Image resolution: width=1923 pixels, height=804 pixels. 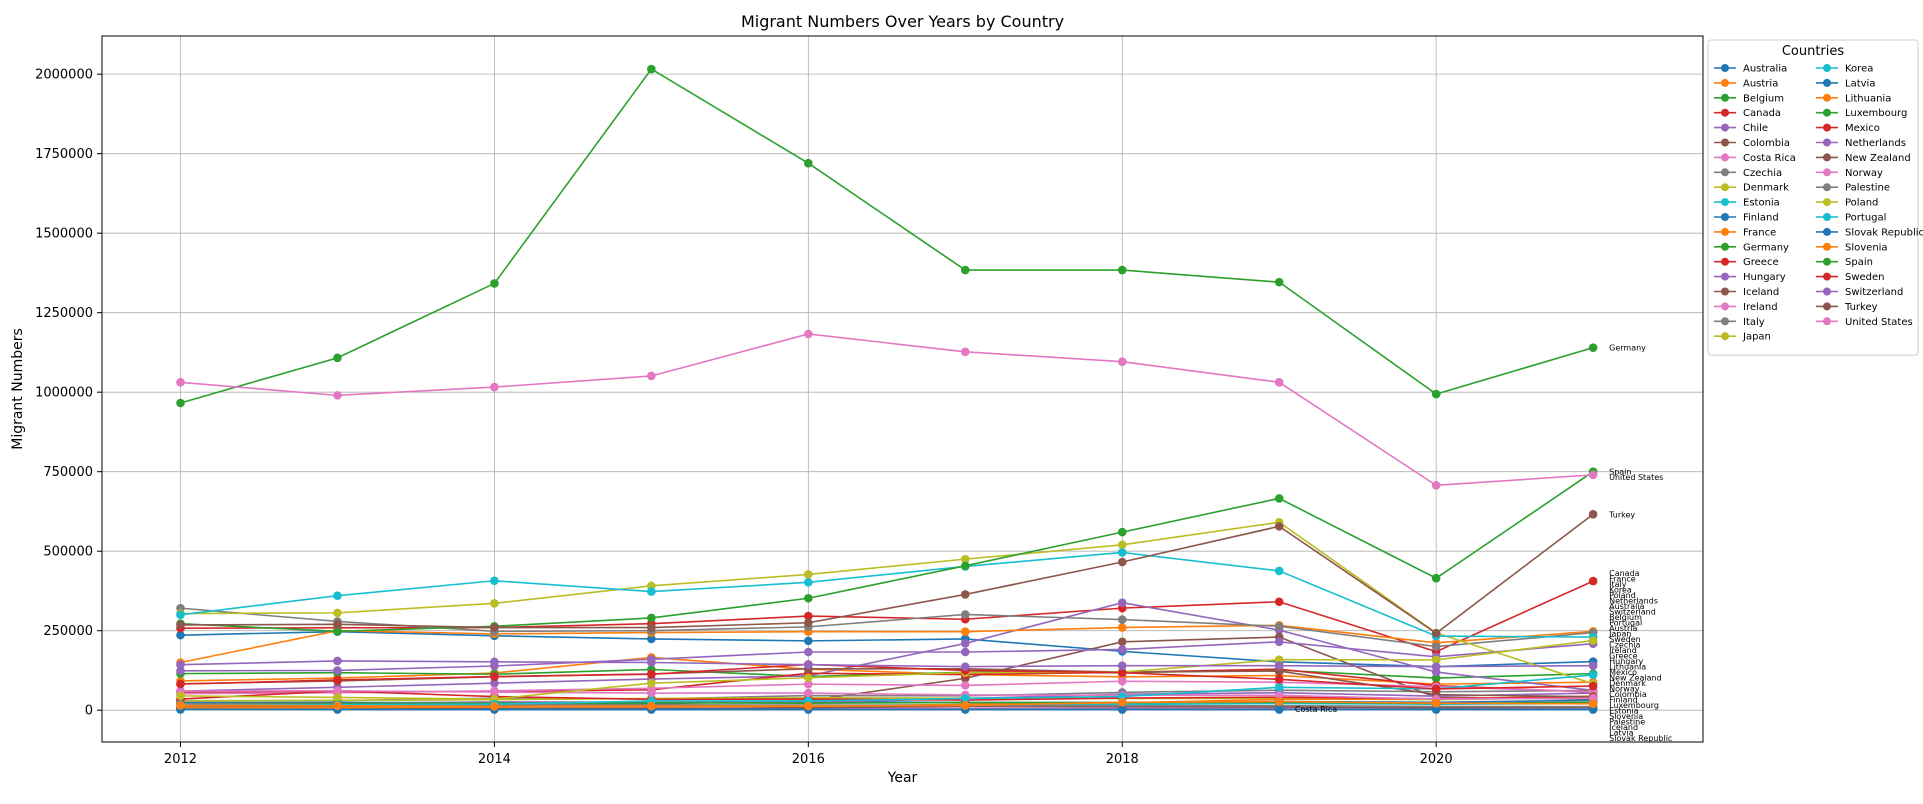 What do you see at coordinates (902, 21) in the screenshot?
I see `chart-title: Migrant Numbers Over Years by Country` at bounding box center [902, 21].